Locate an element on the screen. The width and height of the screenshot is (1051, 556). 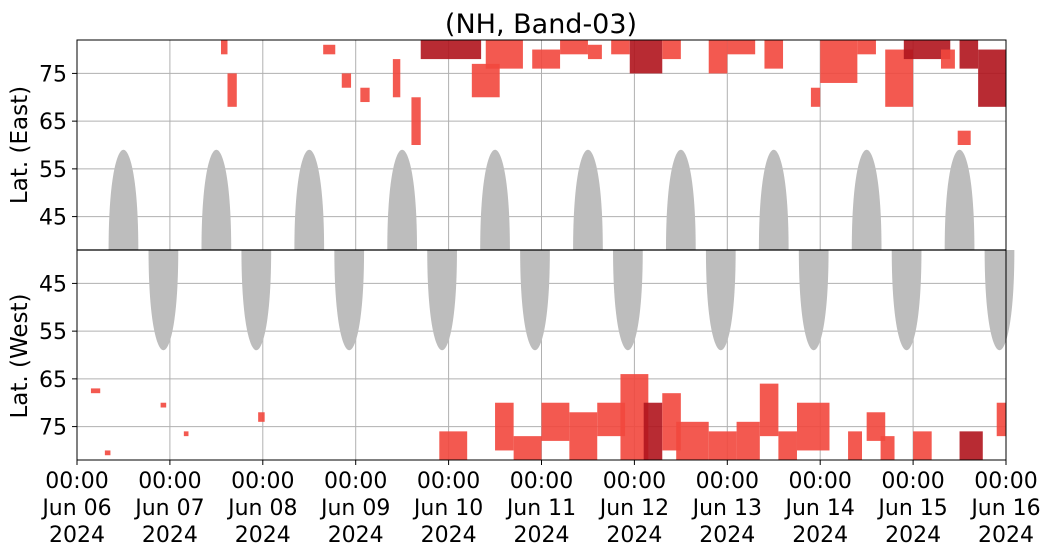
east-y-tick-label: 65 is located at coordinates (53, 122).